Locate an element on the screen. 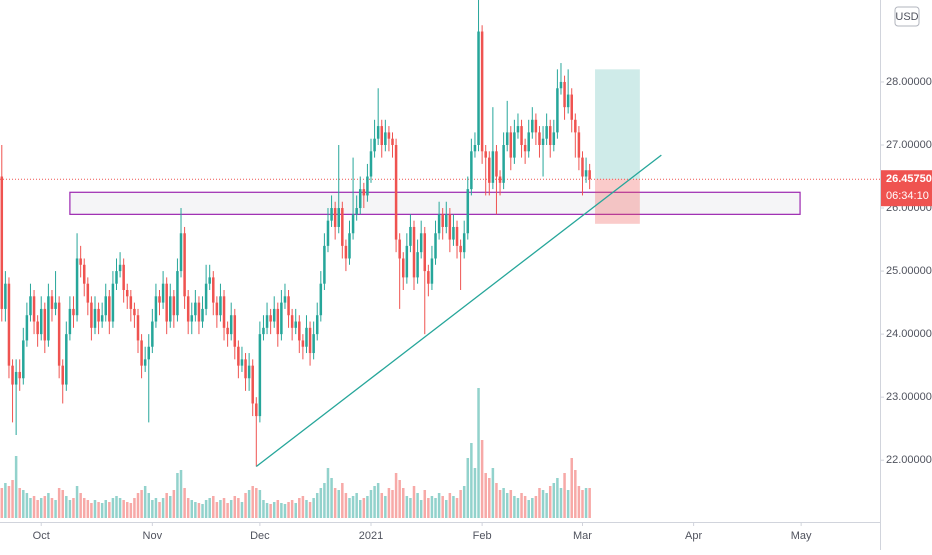  zone-rect is located at coordinates (435, 203).